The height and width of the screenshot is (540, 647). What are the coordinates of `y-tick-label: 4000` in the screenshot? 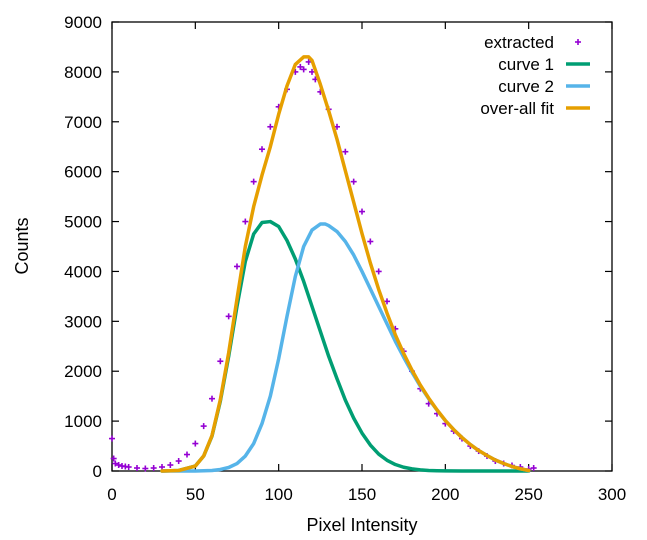 It's located at (83, 271).